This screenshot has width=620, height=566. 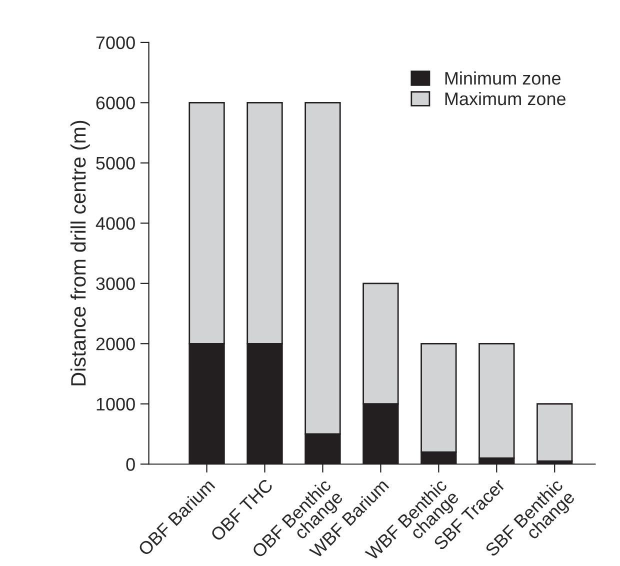 What do you see at coordinates (80, 253) in the screenshot?
I see `y-axis-title: Distance from drill centre (m)` at bounding box center [80, 253].